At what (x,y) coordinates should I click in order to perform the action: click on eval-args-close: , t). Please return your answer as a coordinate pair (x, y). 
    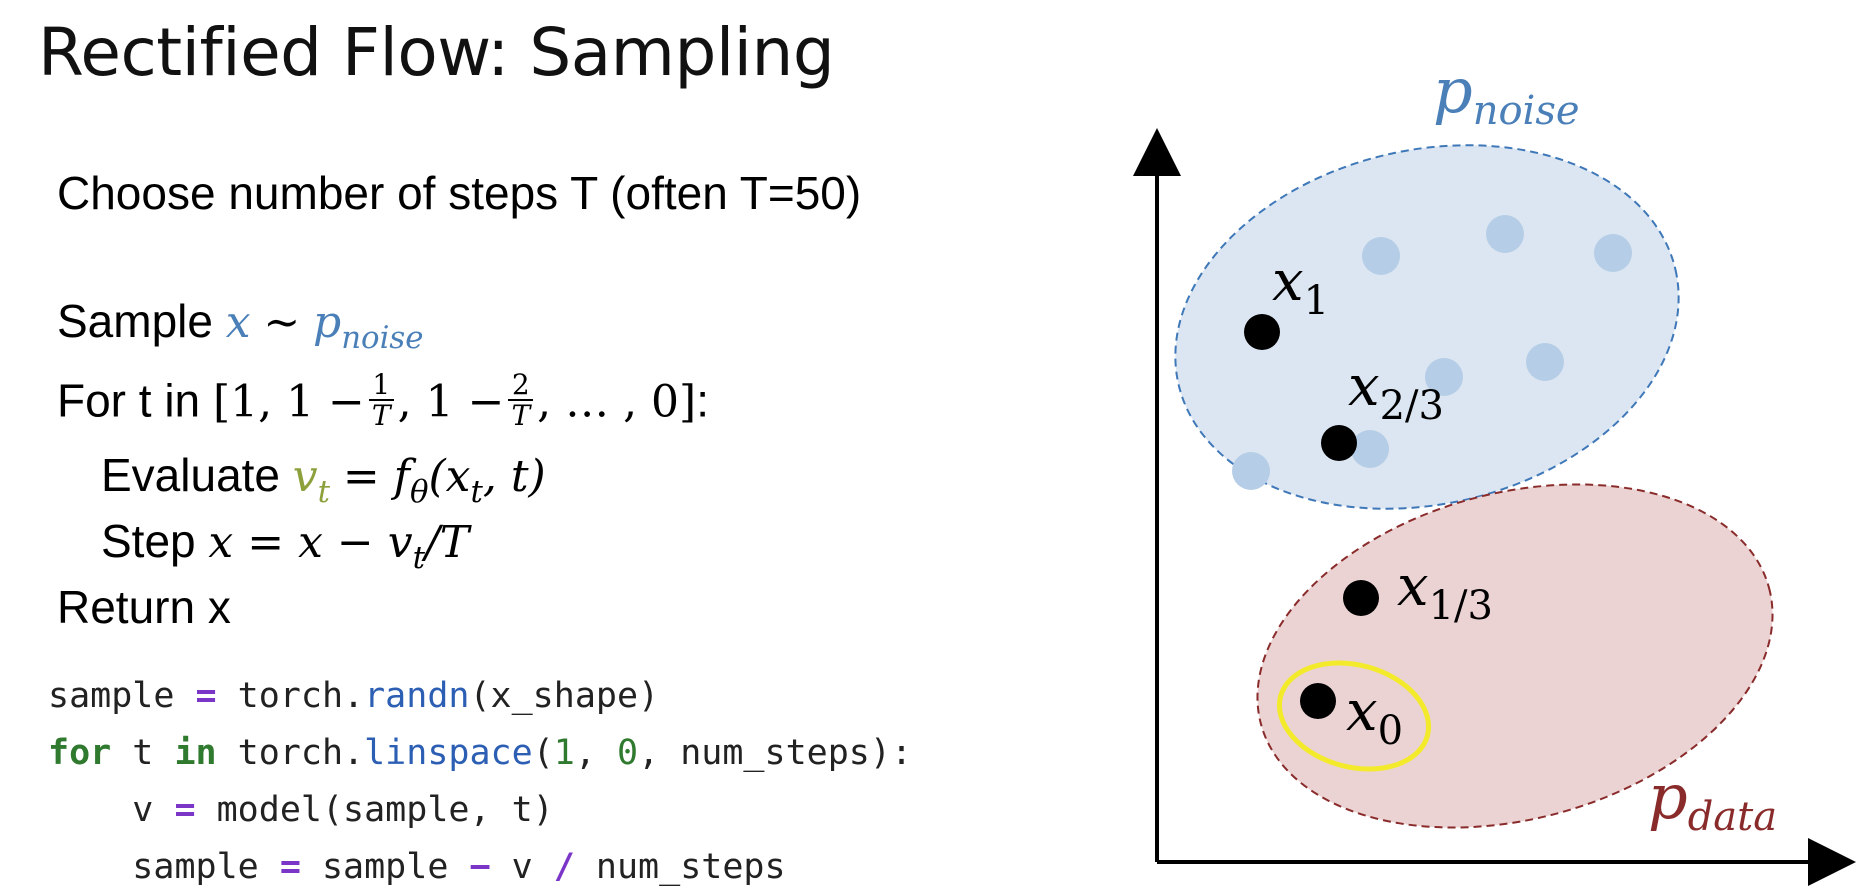
    Looking at the image, I should click on (514, 476).